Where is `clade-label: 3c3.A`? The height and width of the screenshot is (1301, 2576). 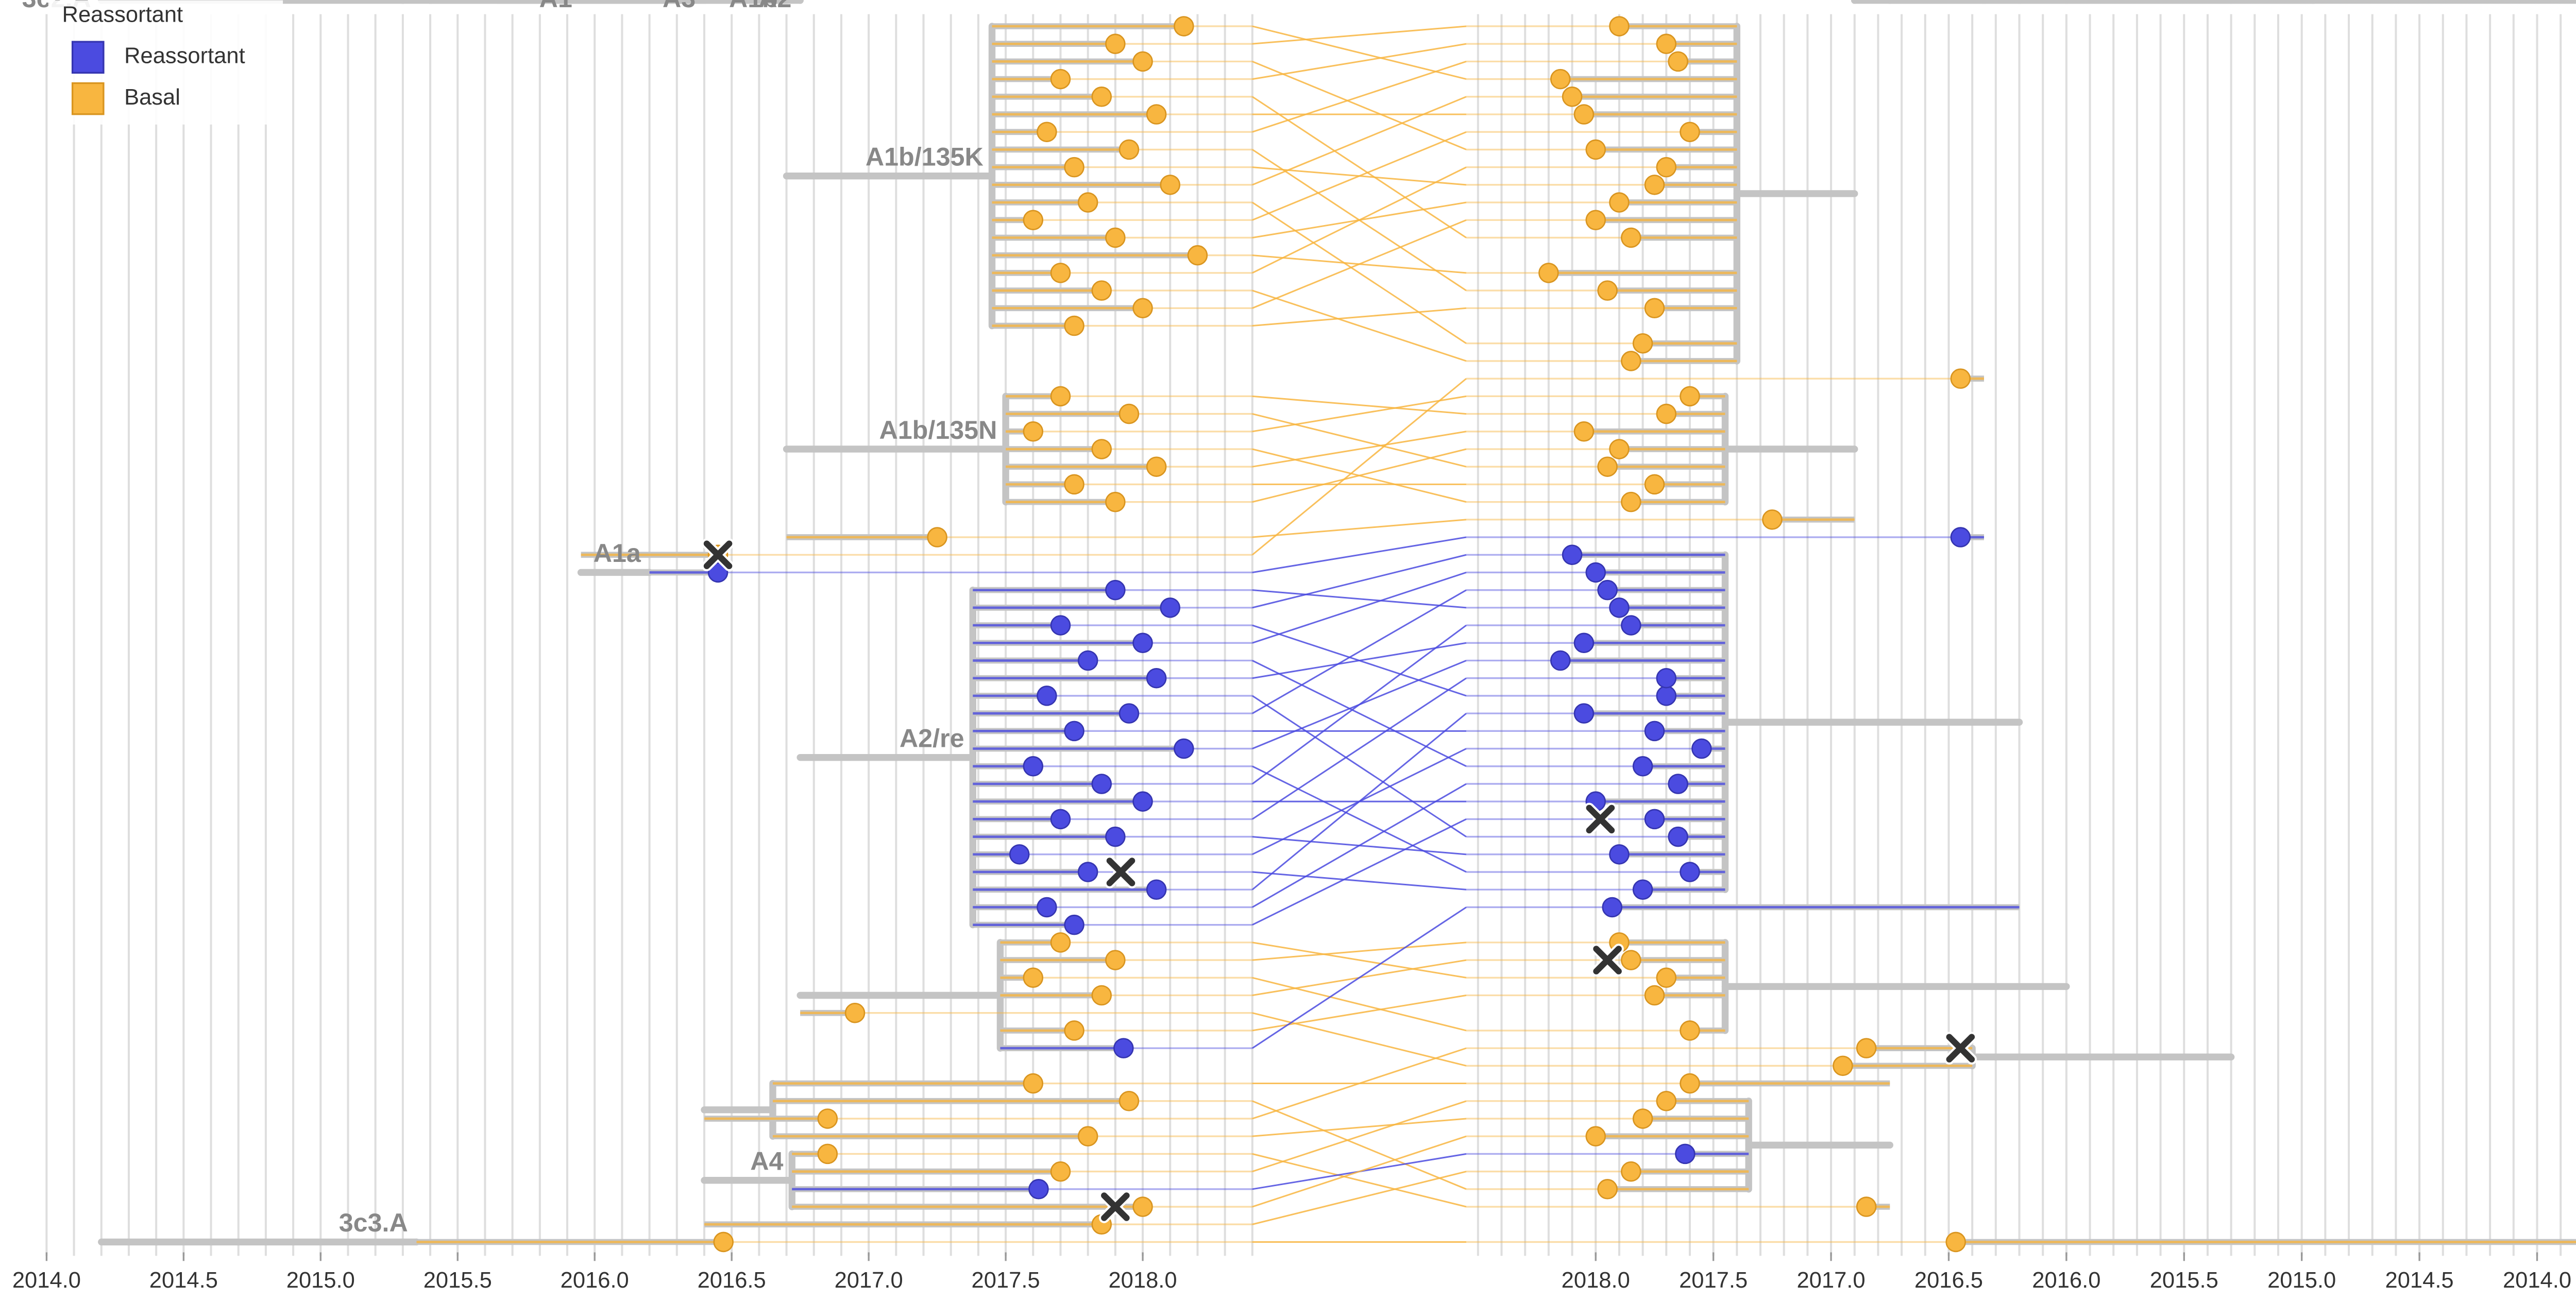 clade-label: 3c3.A is located at coordinates (373, 1222).